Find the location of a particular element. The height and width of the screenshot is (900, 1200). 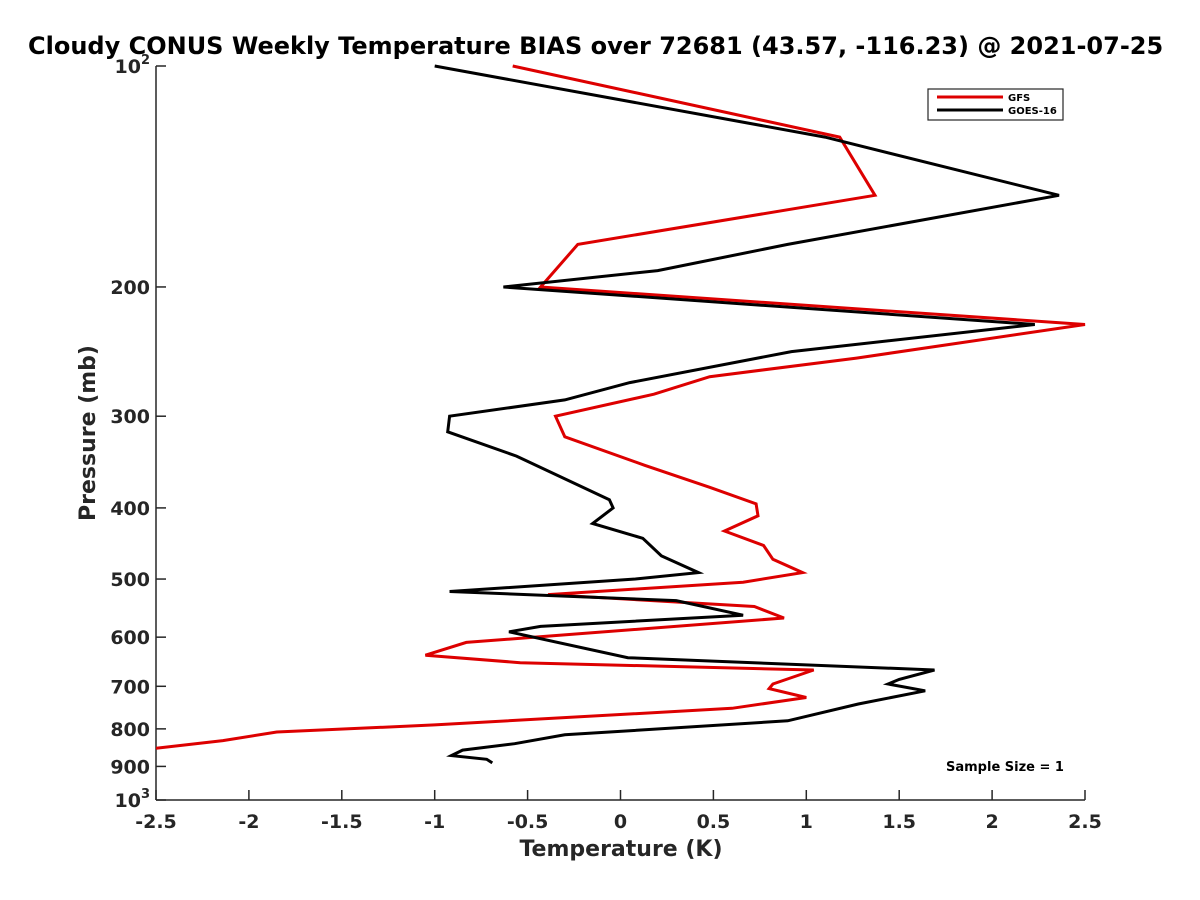

x-tick-label: -1 is located at coordinates (434, 822).